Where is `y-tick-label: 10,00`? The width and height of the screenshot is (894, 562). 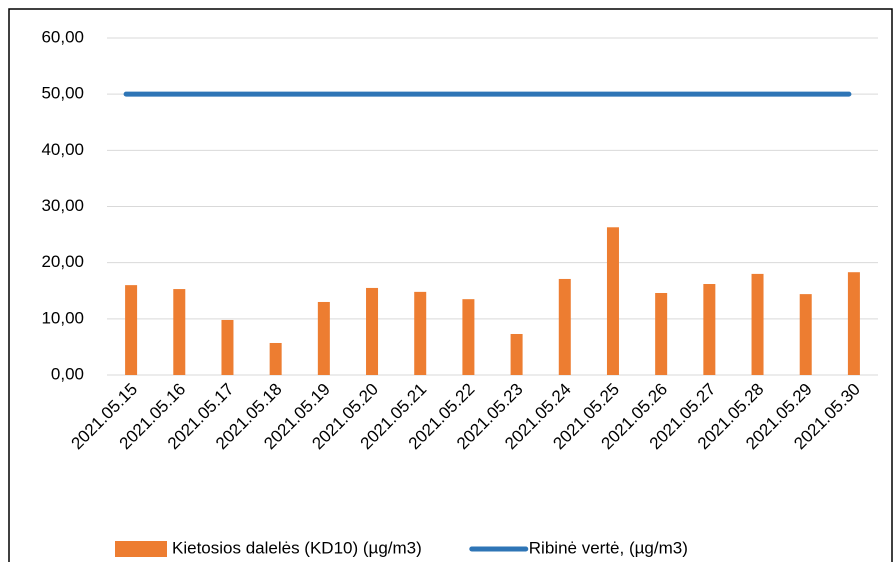 y-tick-label: 10,00 is located at coordinates (62, 317).